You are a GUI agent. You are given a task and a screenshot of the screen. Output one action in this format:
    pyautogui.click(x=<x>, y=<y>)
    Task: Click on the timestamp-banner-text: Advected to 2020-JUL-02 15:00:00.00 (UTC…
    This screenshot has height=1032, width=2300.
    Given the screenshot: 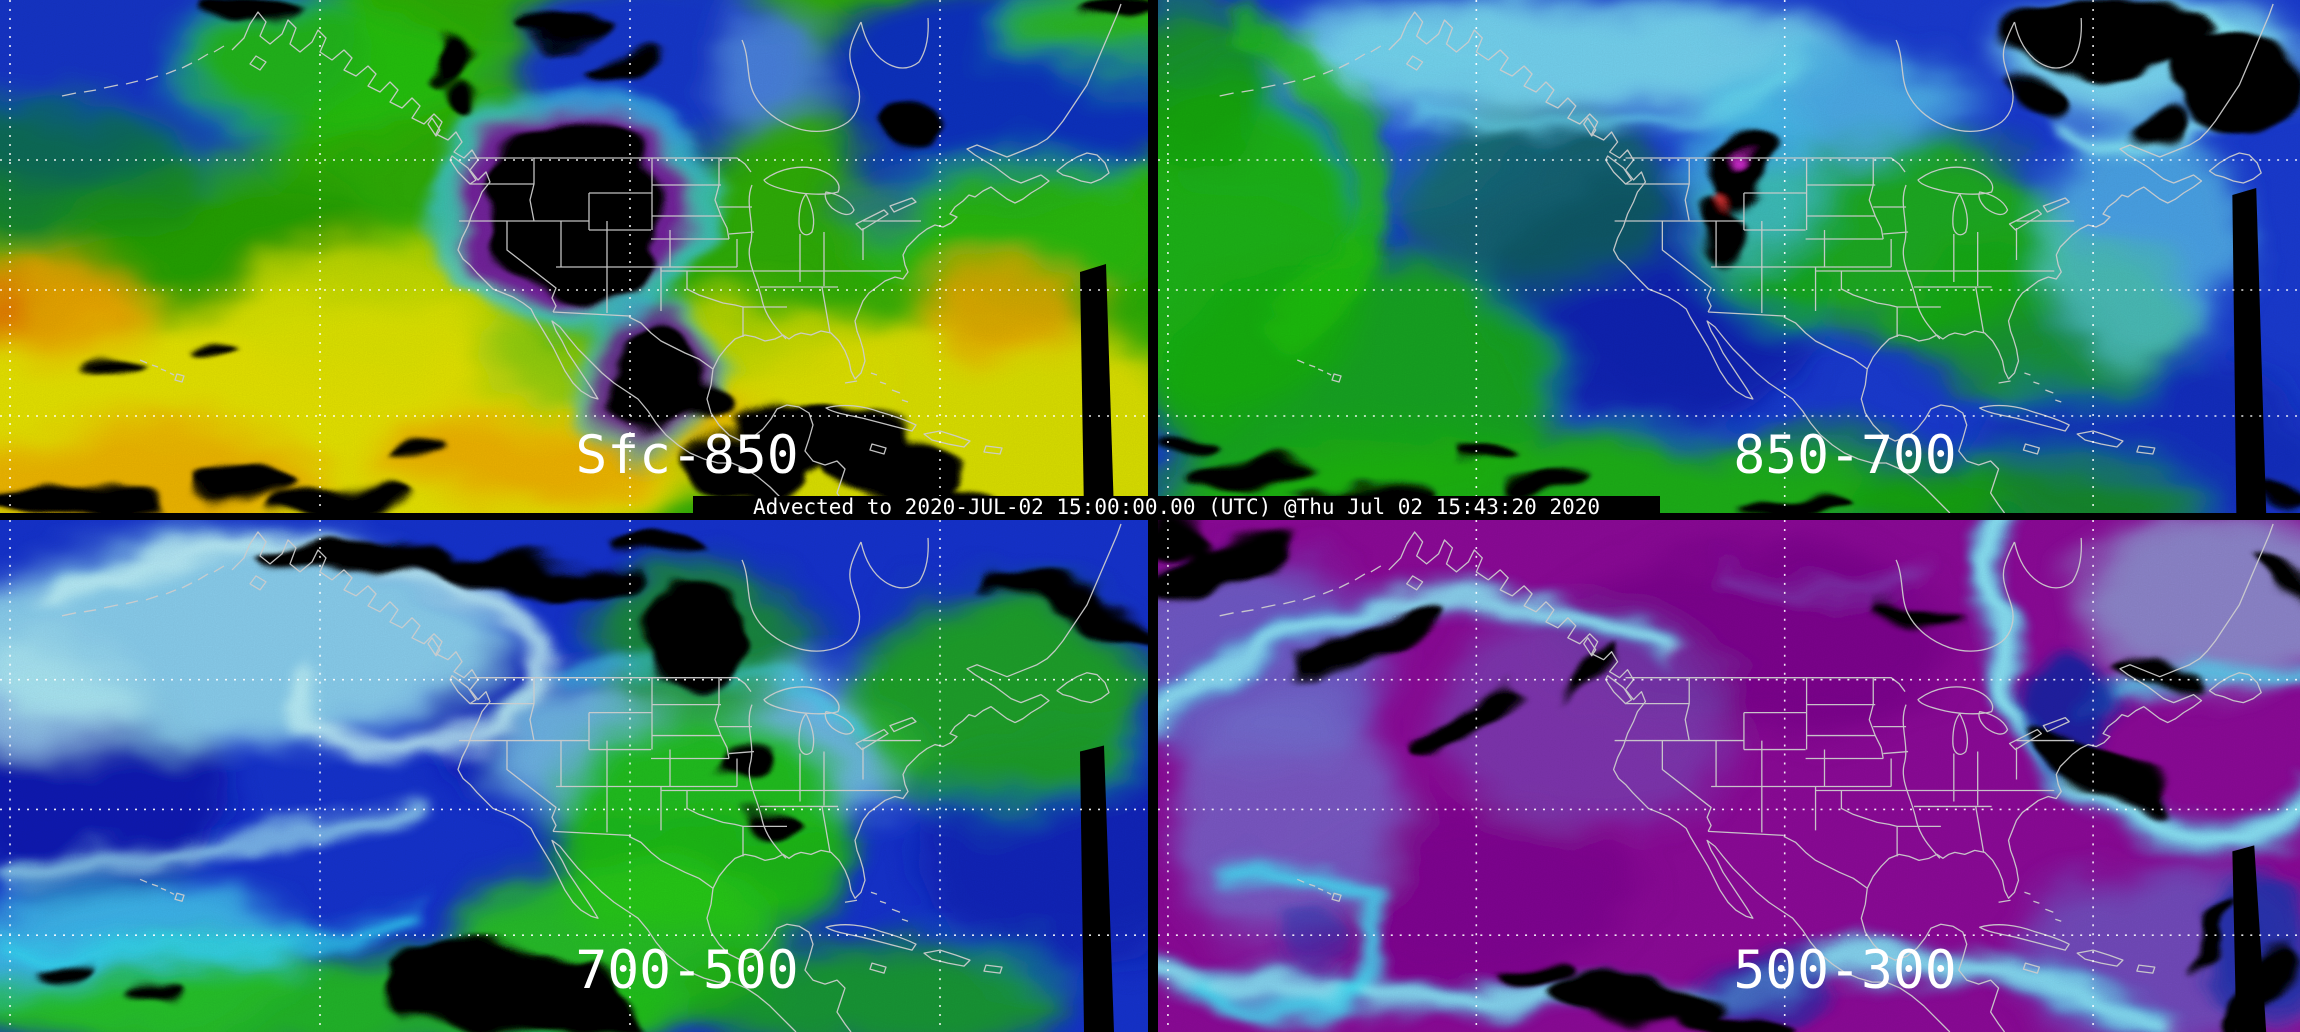 What is the action you would take?
    pyautogui.click(x=1176, y=507)
    